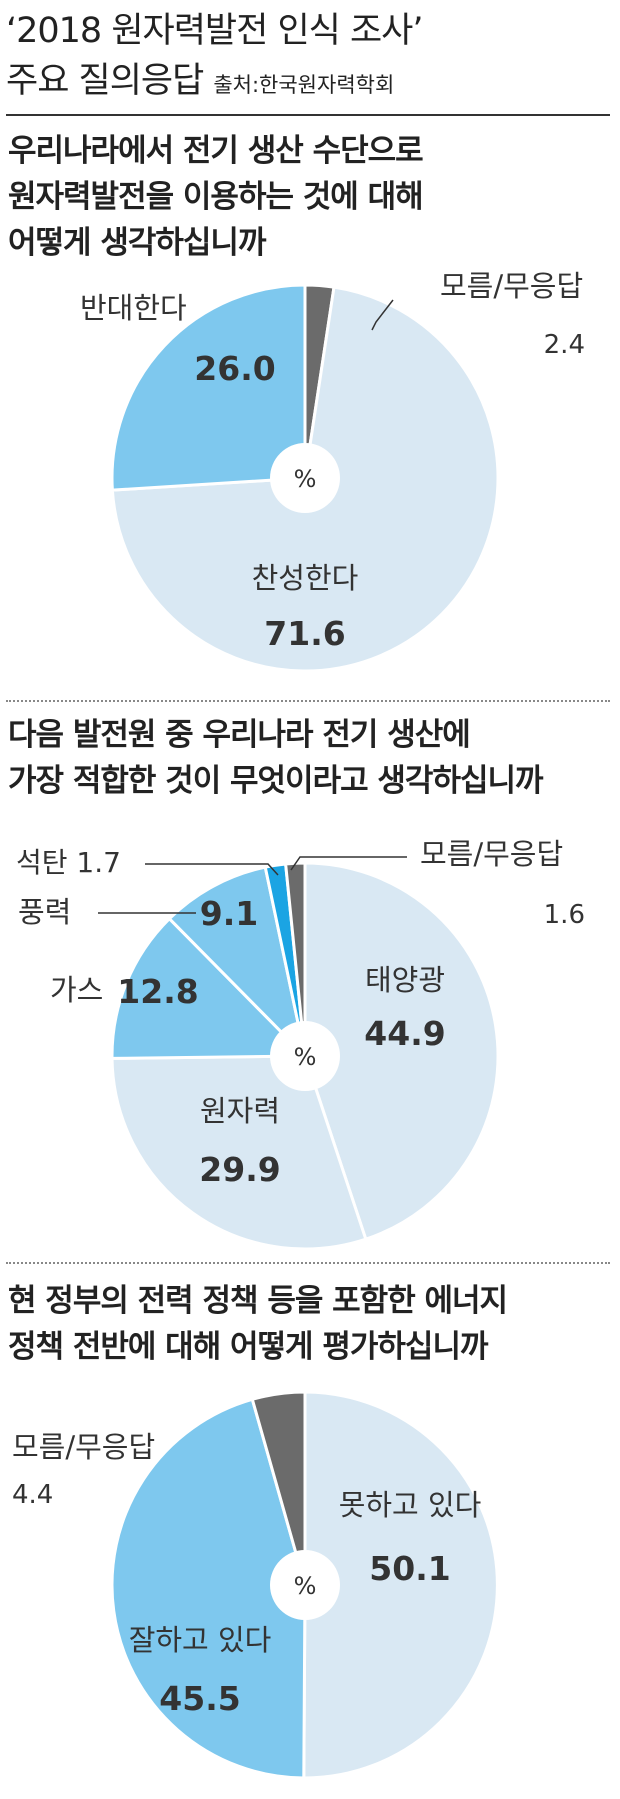 The width and height of the screenshot is (620, 1799). What do you see at coordinates (133, 308) in the screenshot?
I see `slice-label-oppose: 반대한다` at bounding box center [133, 308].